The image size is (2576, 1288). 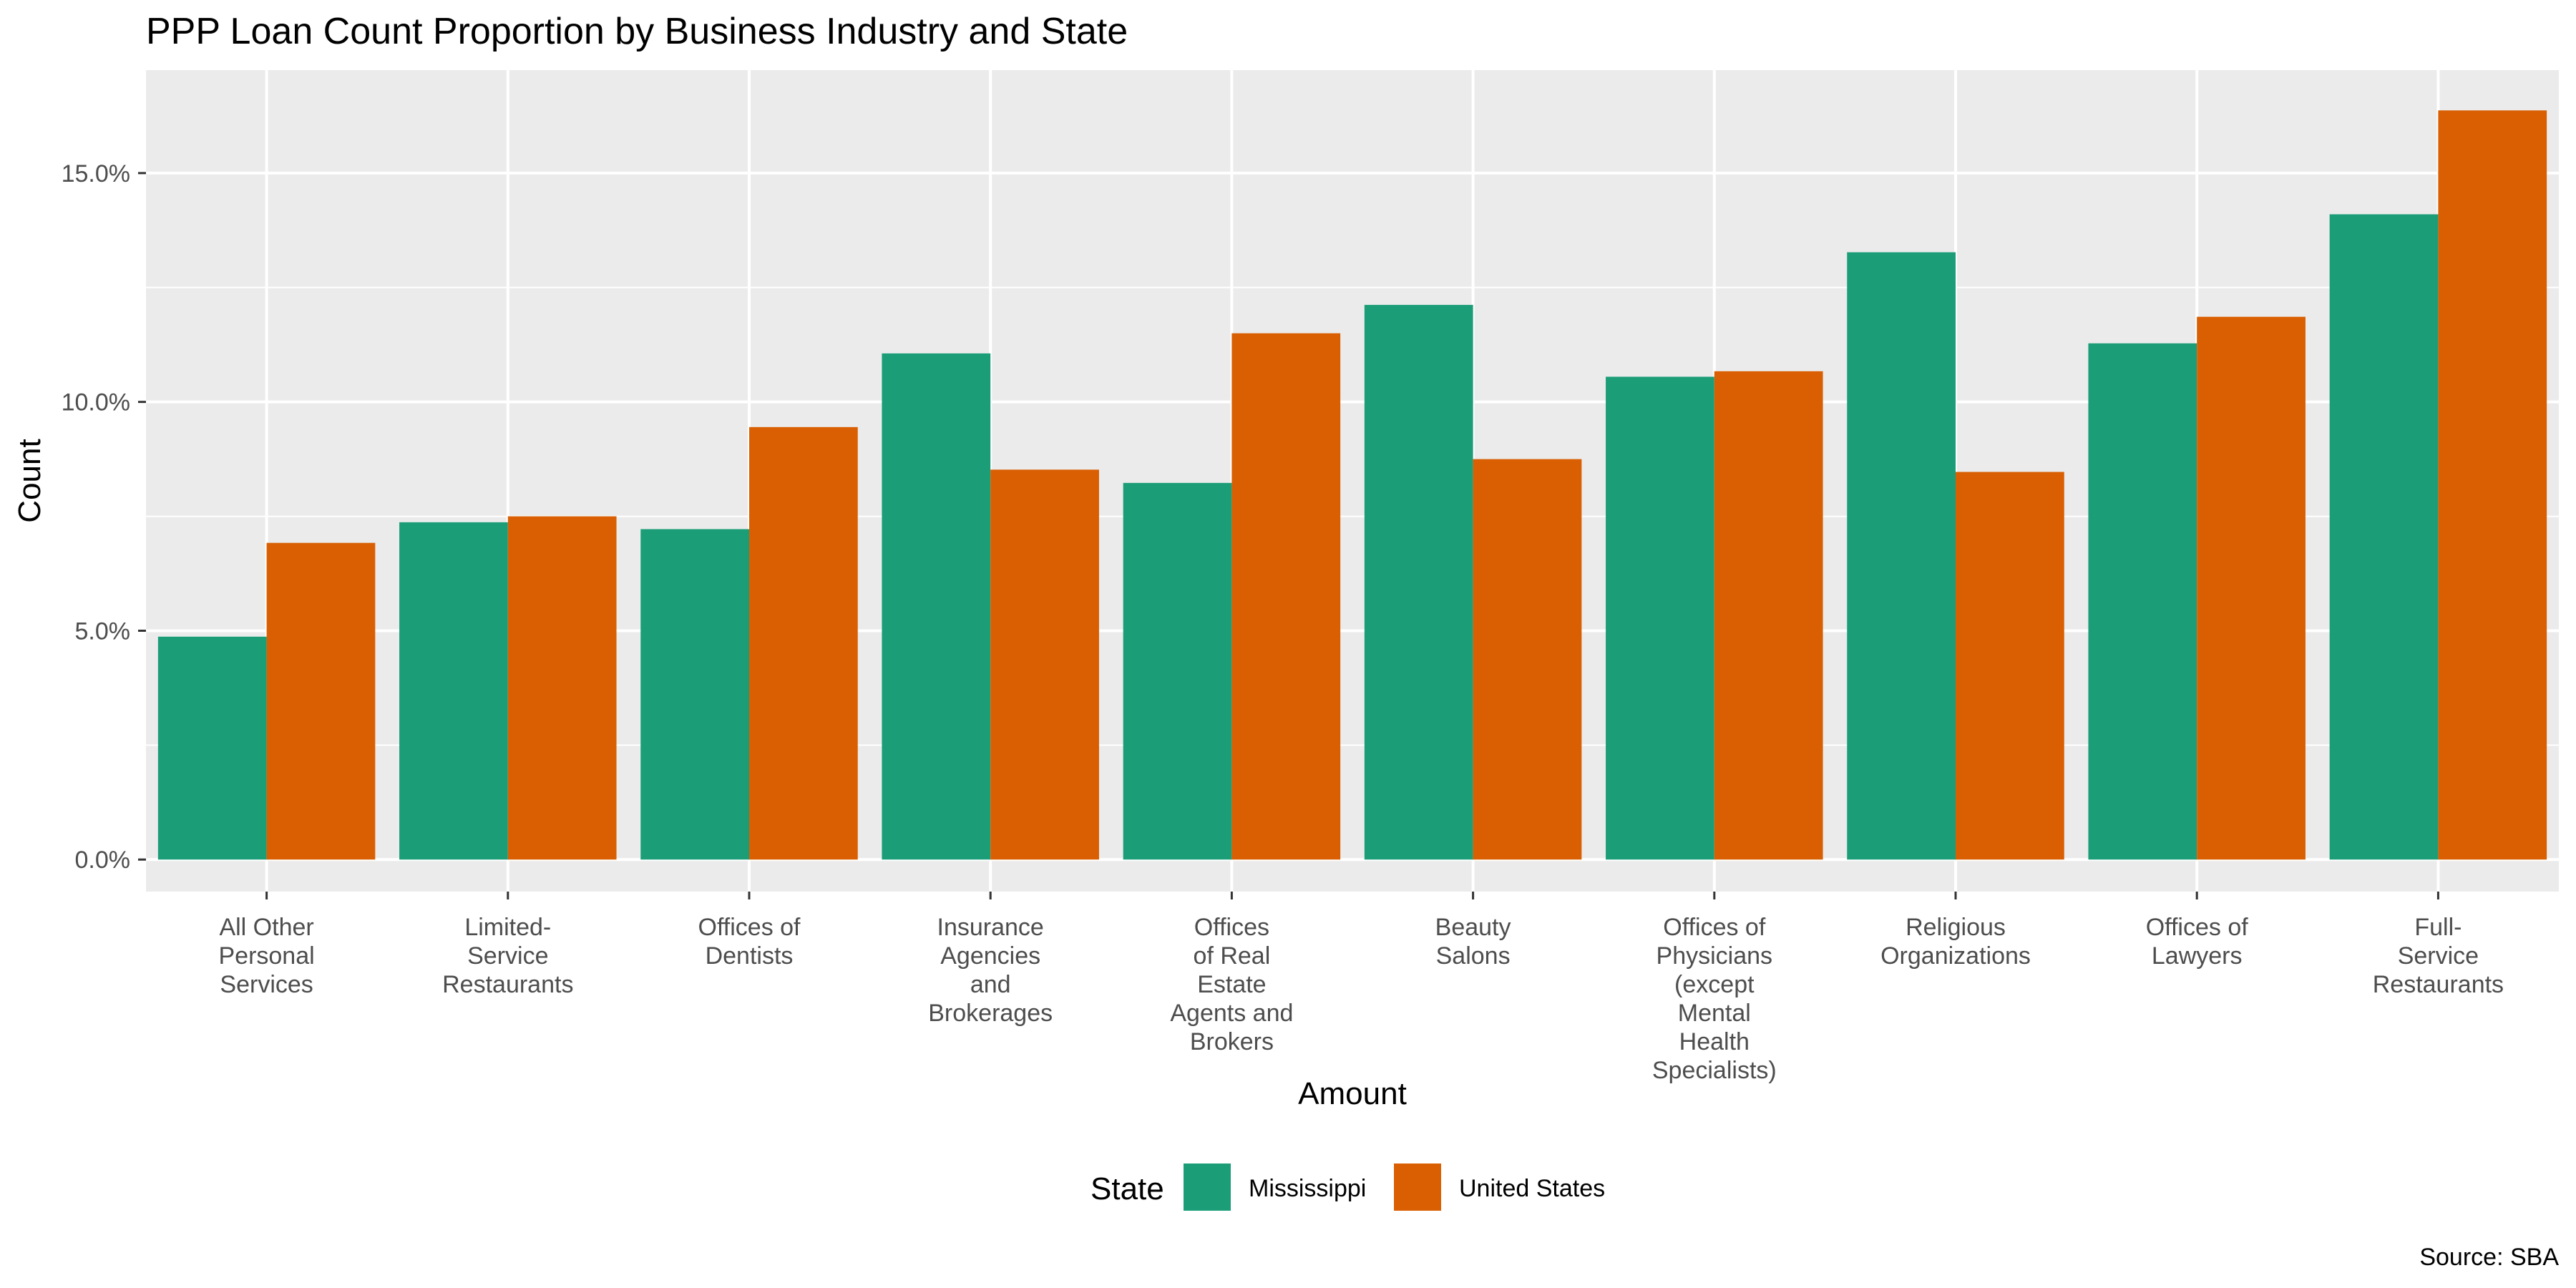 What do you see at coordinates (1307, 1188) in the screenshot?
I see `legend-label-mississippi: Mississippi` at bounding box center [1307, 1188].